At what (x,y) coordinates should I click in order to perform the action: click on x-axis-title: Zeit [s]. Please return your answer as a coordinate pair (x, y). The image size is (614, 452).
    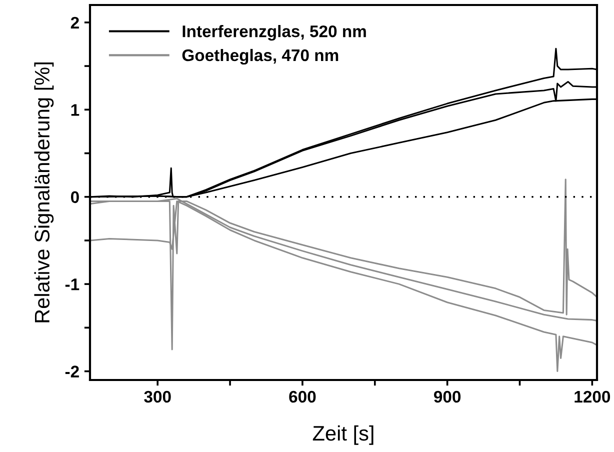
    Looking at the image, I should click on (343, 435).